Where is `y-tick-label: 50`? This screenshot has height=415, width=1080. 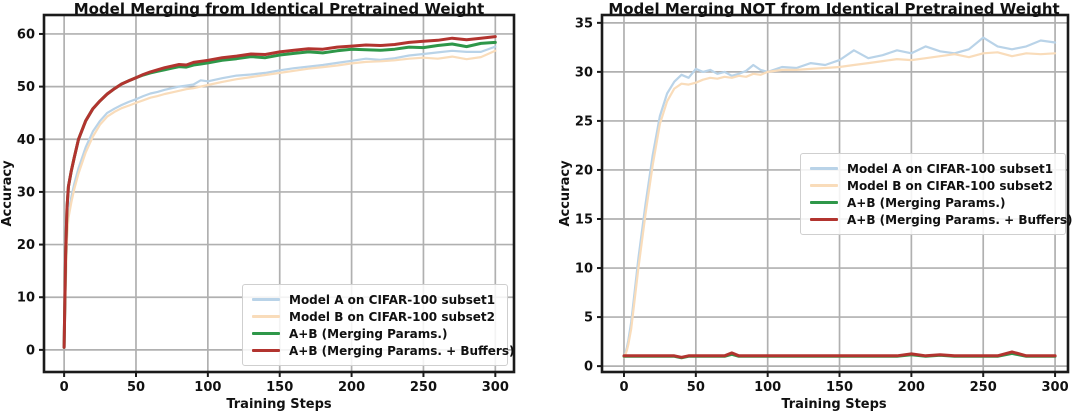 y-tick-label: 50 is located at coordinates (26, 87).